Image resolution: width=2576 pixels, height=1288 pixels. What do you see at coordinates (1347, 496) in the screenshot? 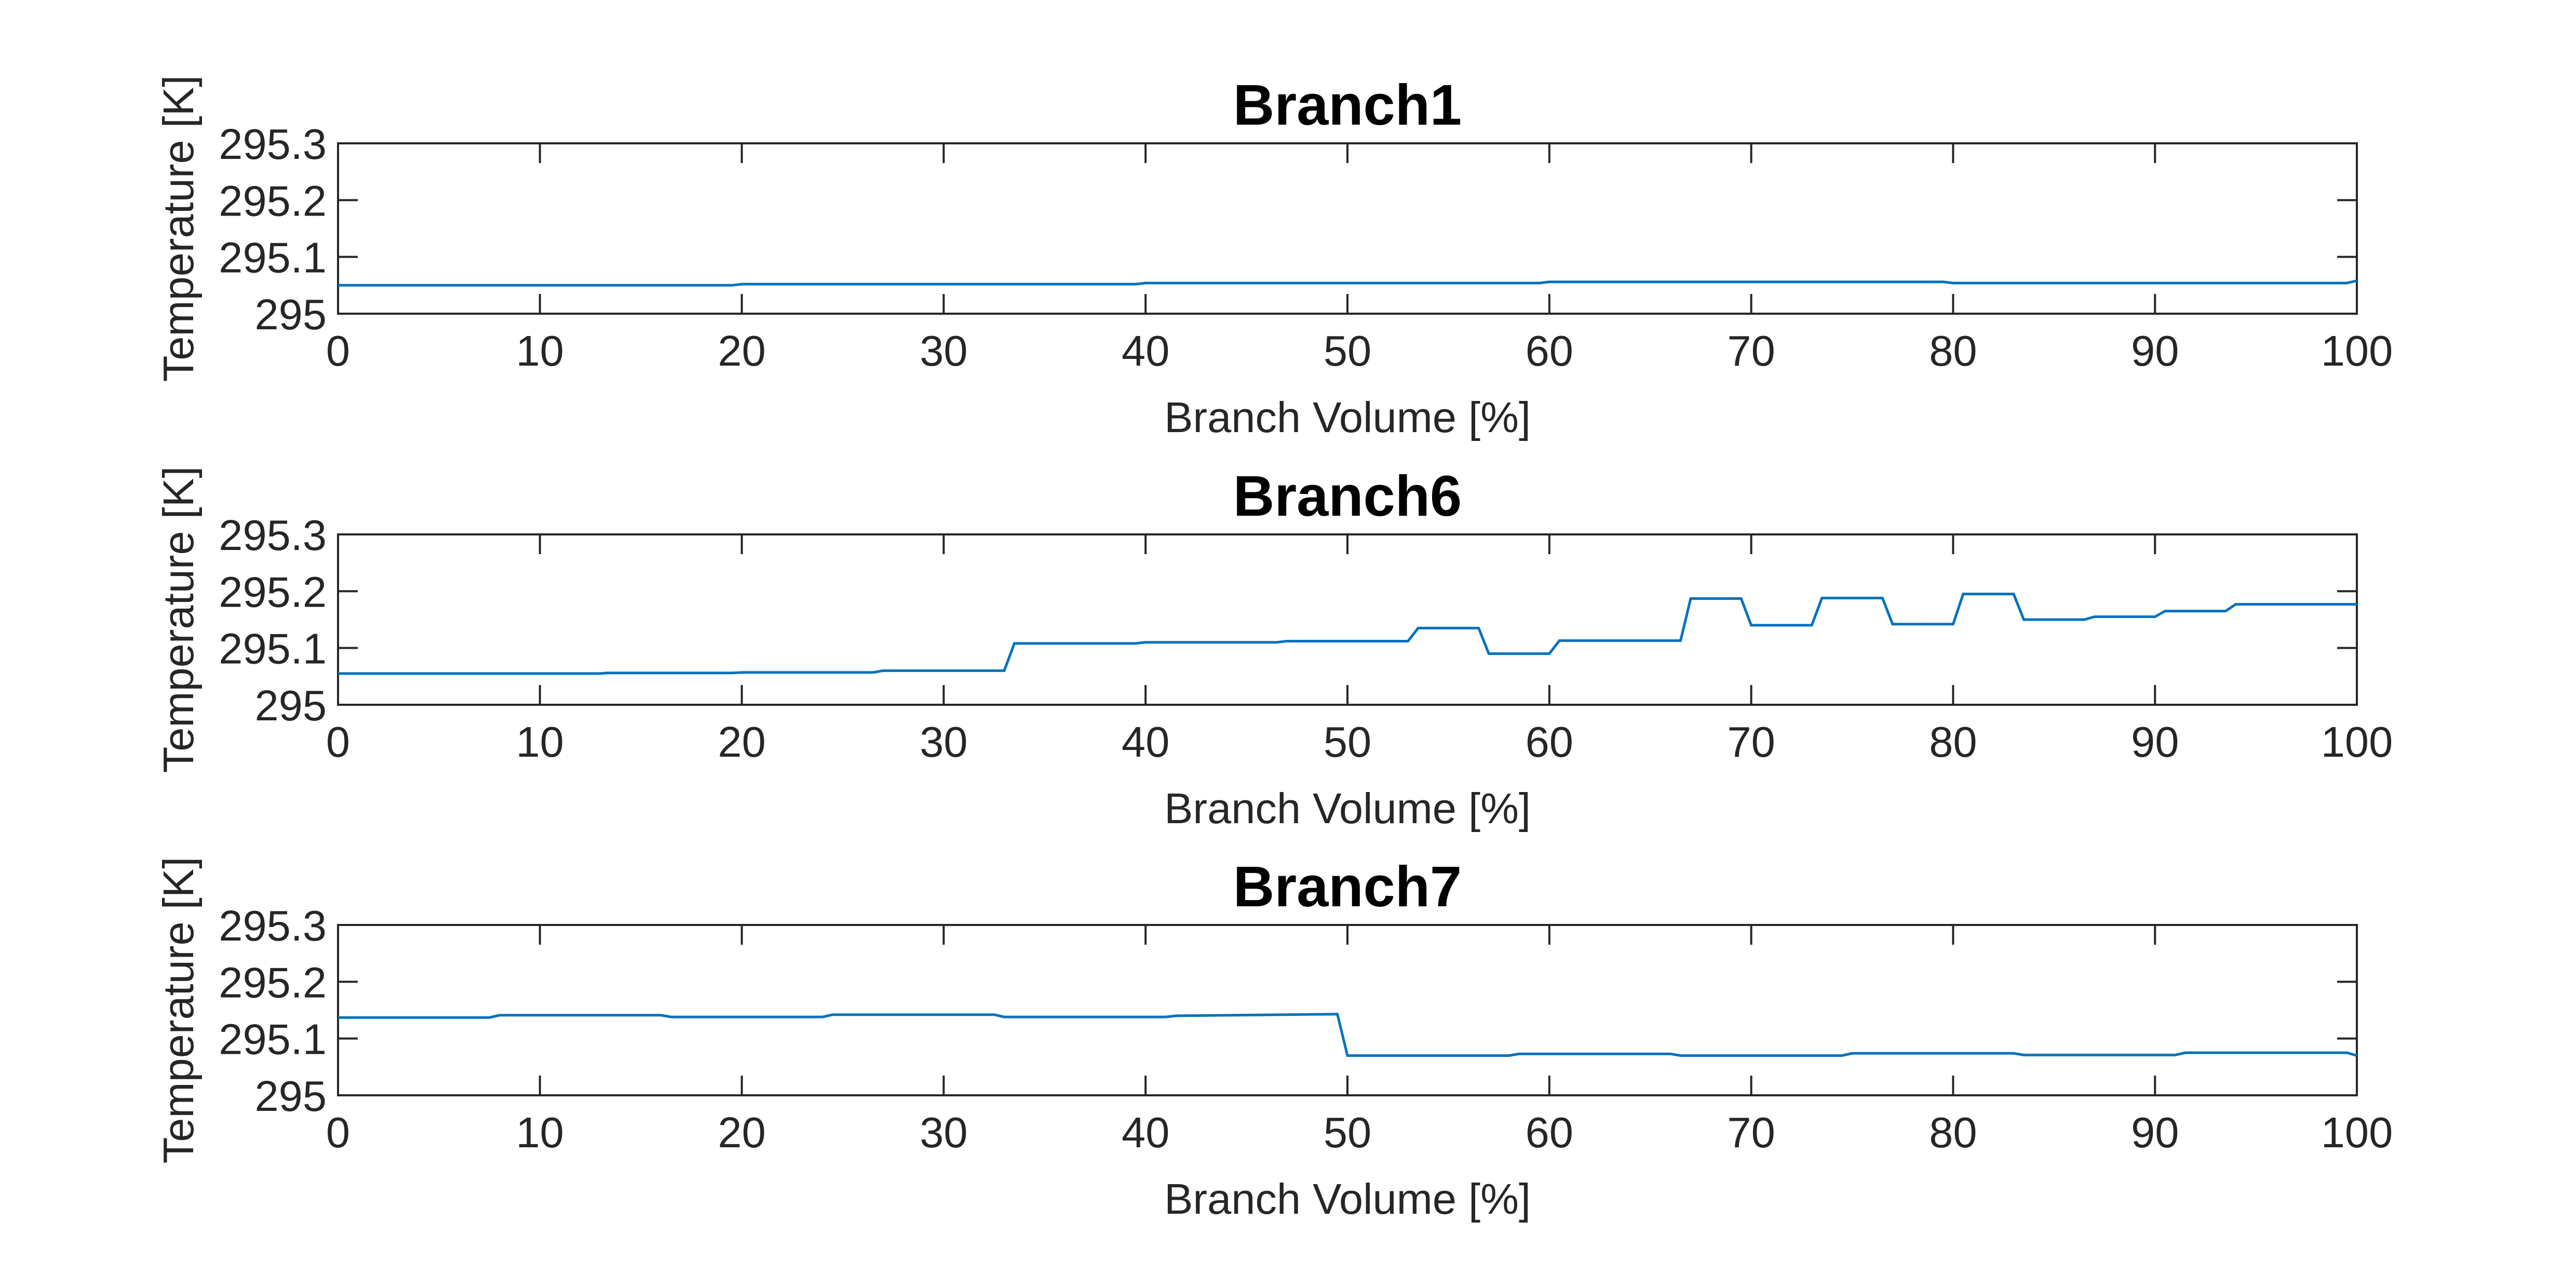
I see `subplot-title: Branch6` at bounding box center [1347, 496].